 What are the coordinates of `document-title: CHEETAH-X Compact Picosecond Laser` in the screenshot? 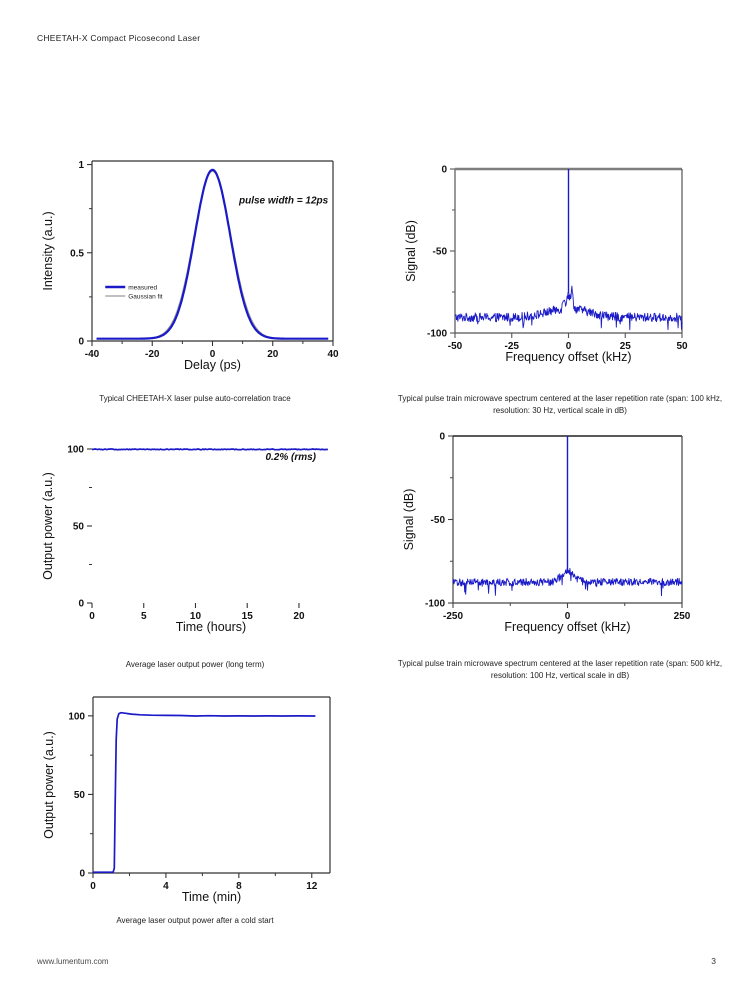 It's located at (119, 38).